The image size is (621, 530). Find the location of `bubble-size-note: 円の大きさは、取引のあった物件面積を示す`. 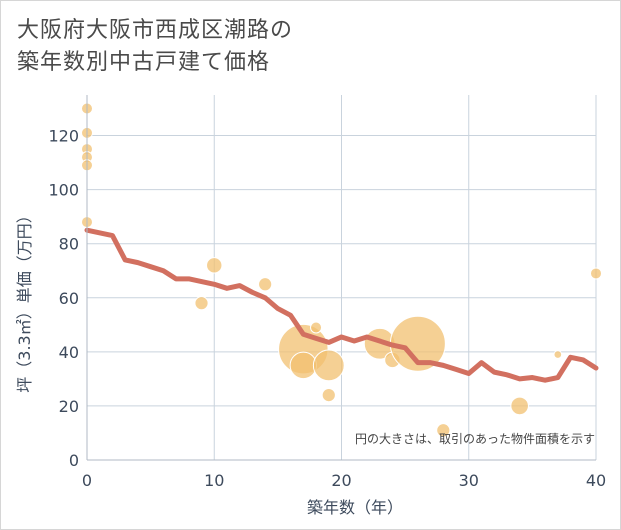

bubble-size-note: 円の大きさは、取引のあった物件面積を示す is located at coordinates (475, 438).